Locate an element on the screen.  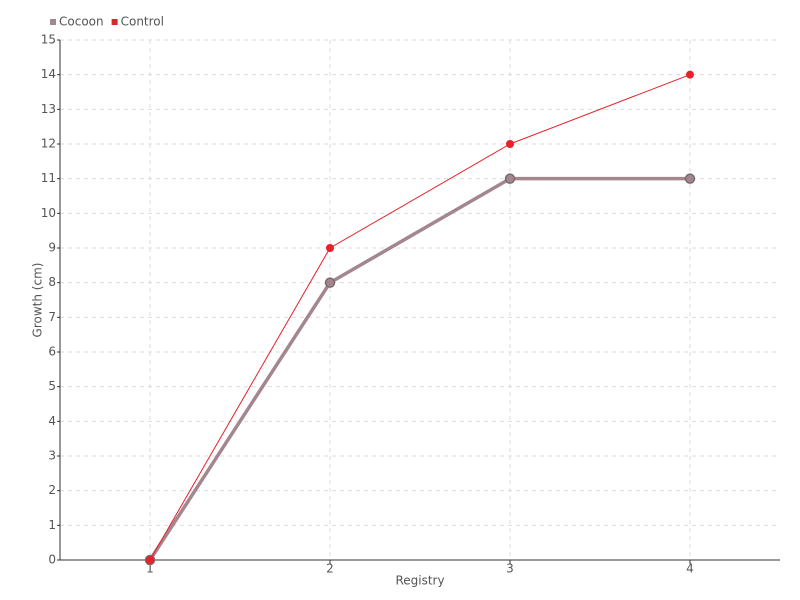
x-tick-label: 2 is located at coordinates (330, 569).